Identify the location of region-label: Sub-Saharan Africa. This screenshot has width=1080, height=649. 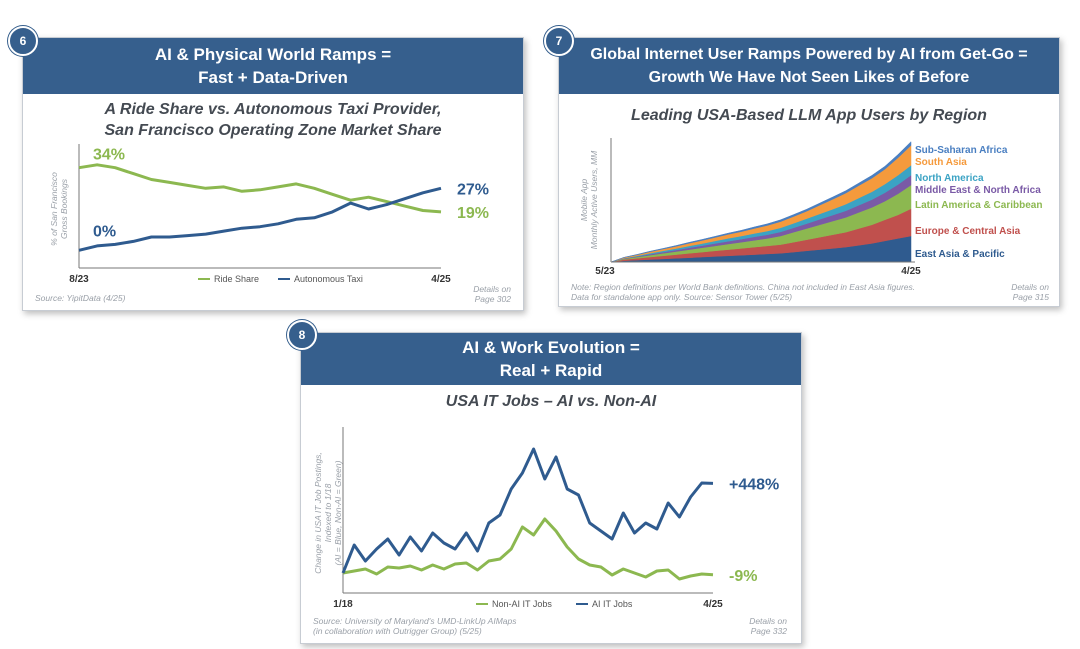
(961, 150).